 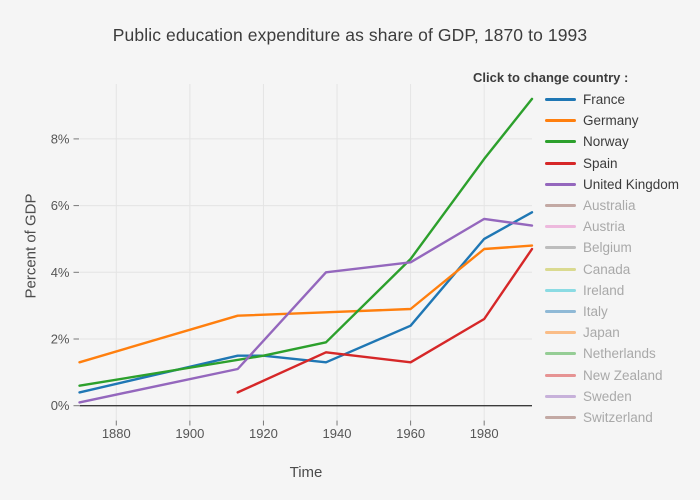 I want to click on legend-item-label: Canada, so click(x=607, y=269).